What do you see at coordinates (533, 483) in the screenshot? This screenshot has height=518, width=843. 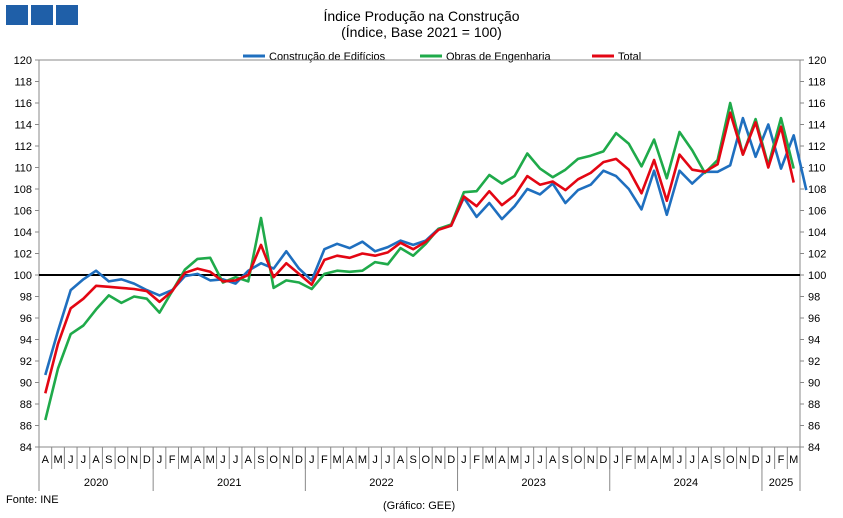 I see `x-year-label: 2023` at bounding box center [533, 483].